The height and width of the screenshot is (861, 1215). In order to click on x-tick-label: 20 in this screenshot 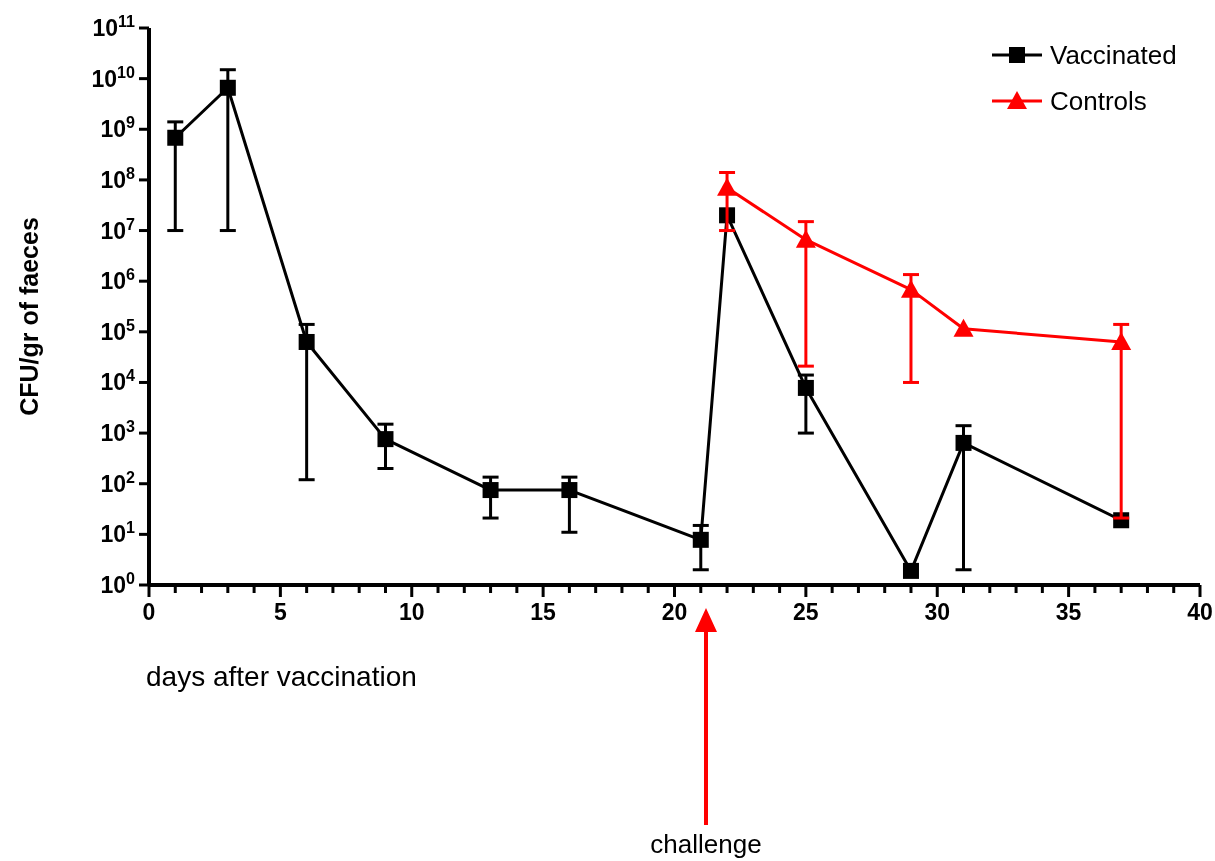, I will do `click(674, 612)`.